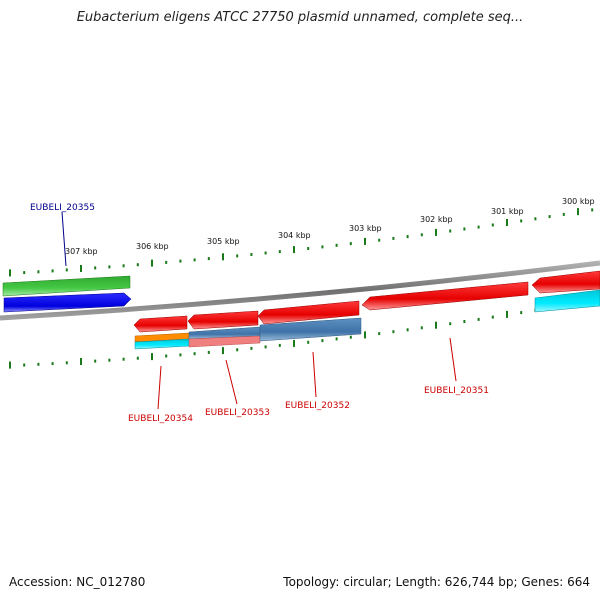 The width and height of the screenshot is (600, 600). I want to click on label-eubeli-20351: EUBELI_20351, so click(456, 391).